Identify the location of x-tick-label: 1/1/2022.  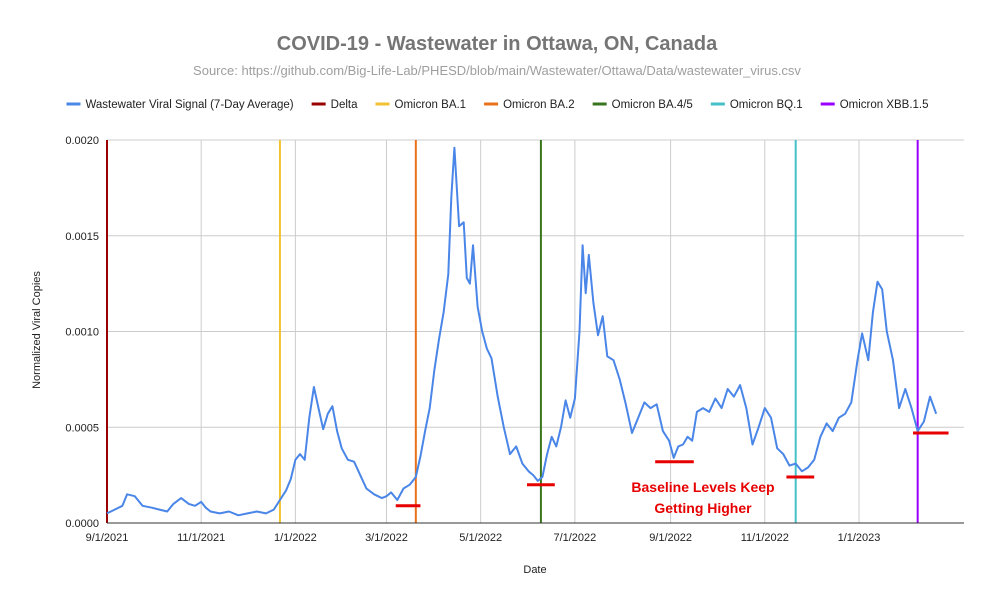
(295, 538).